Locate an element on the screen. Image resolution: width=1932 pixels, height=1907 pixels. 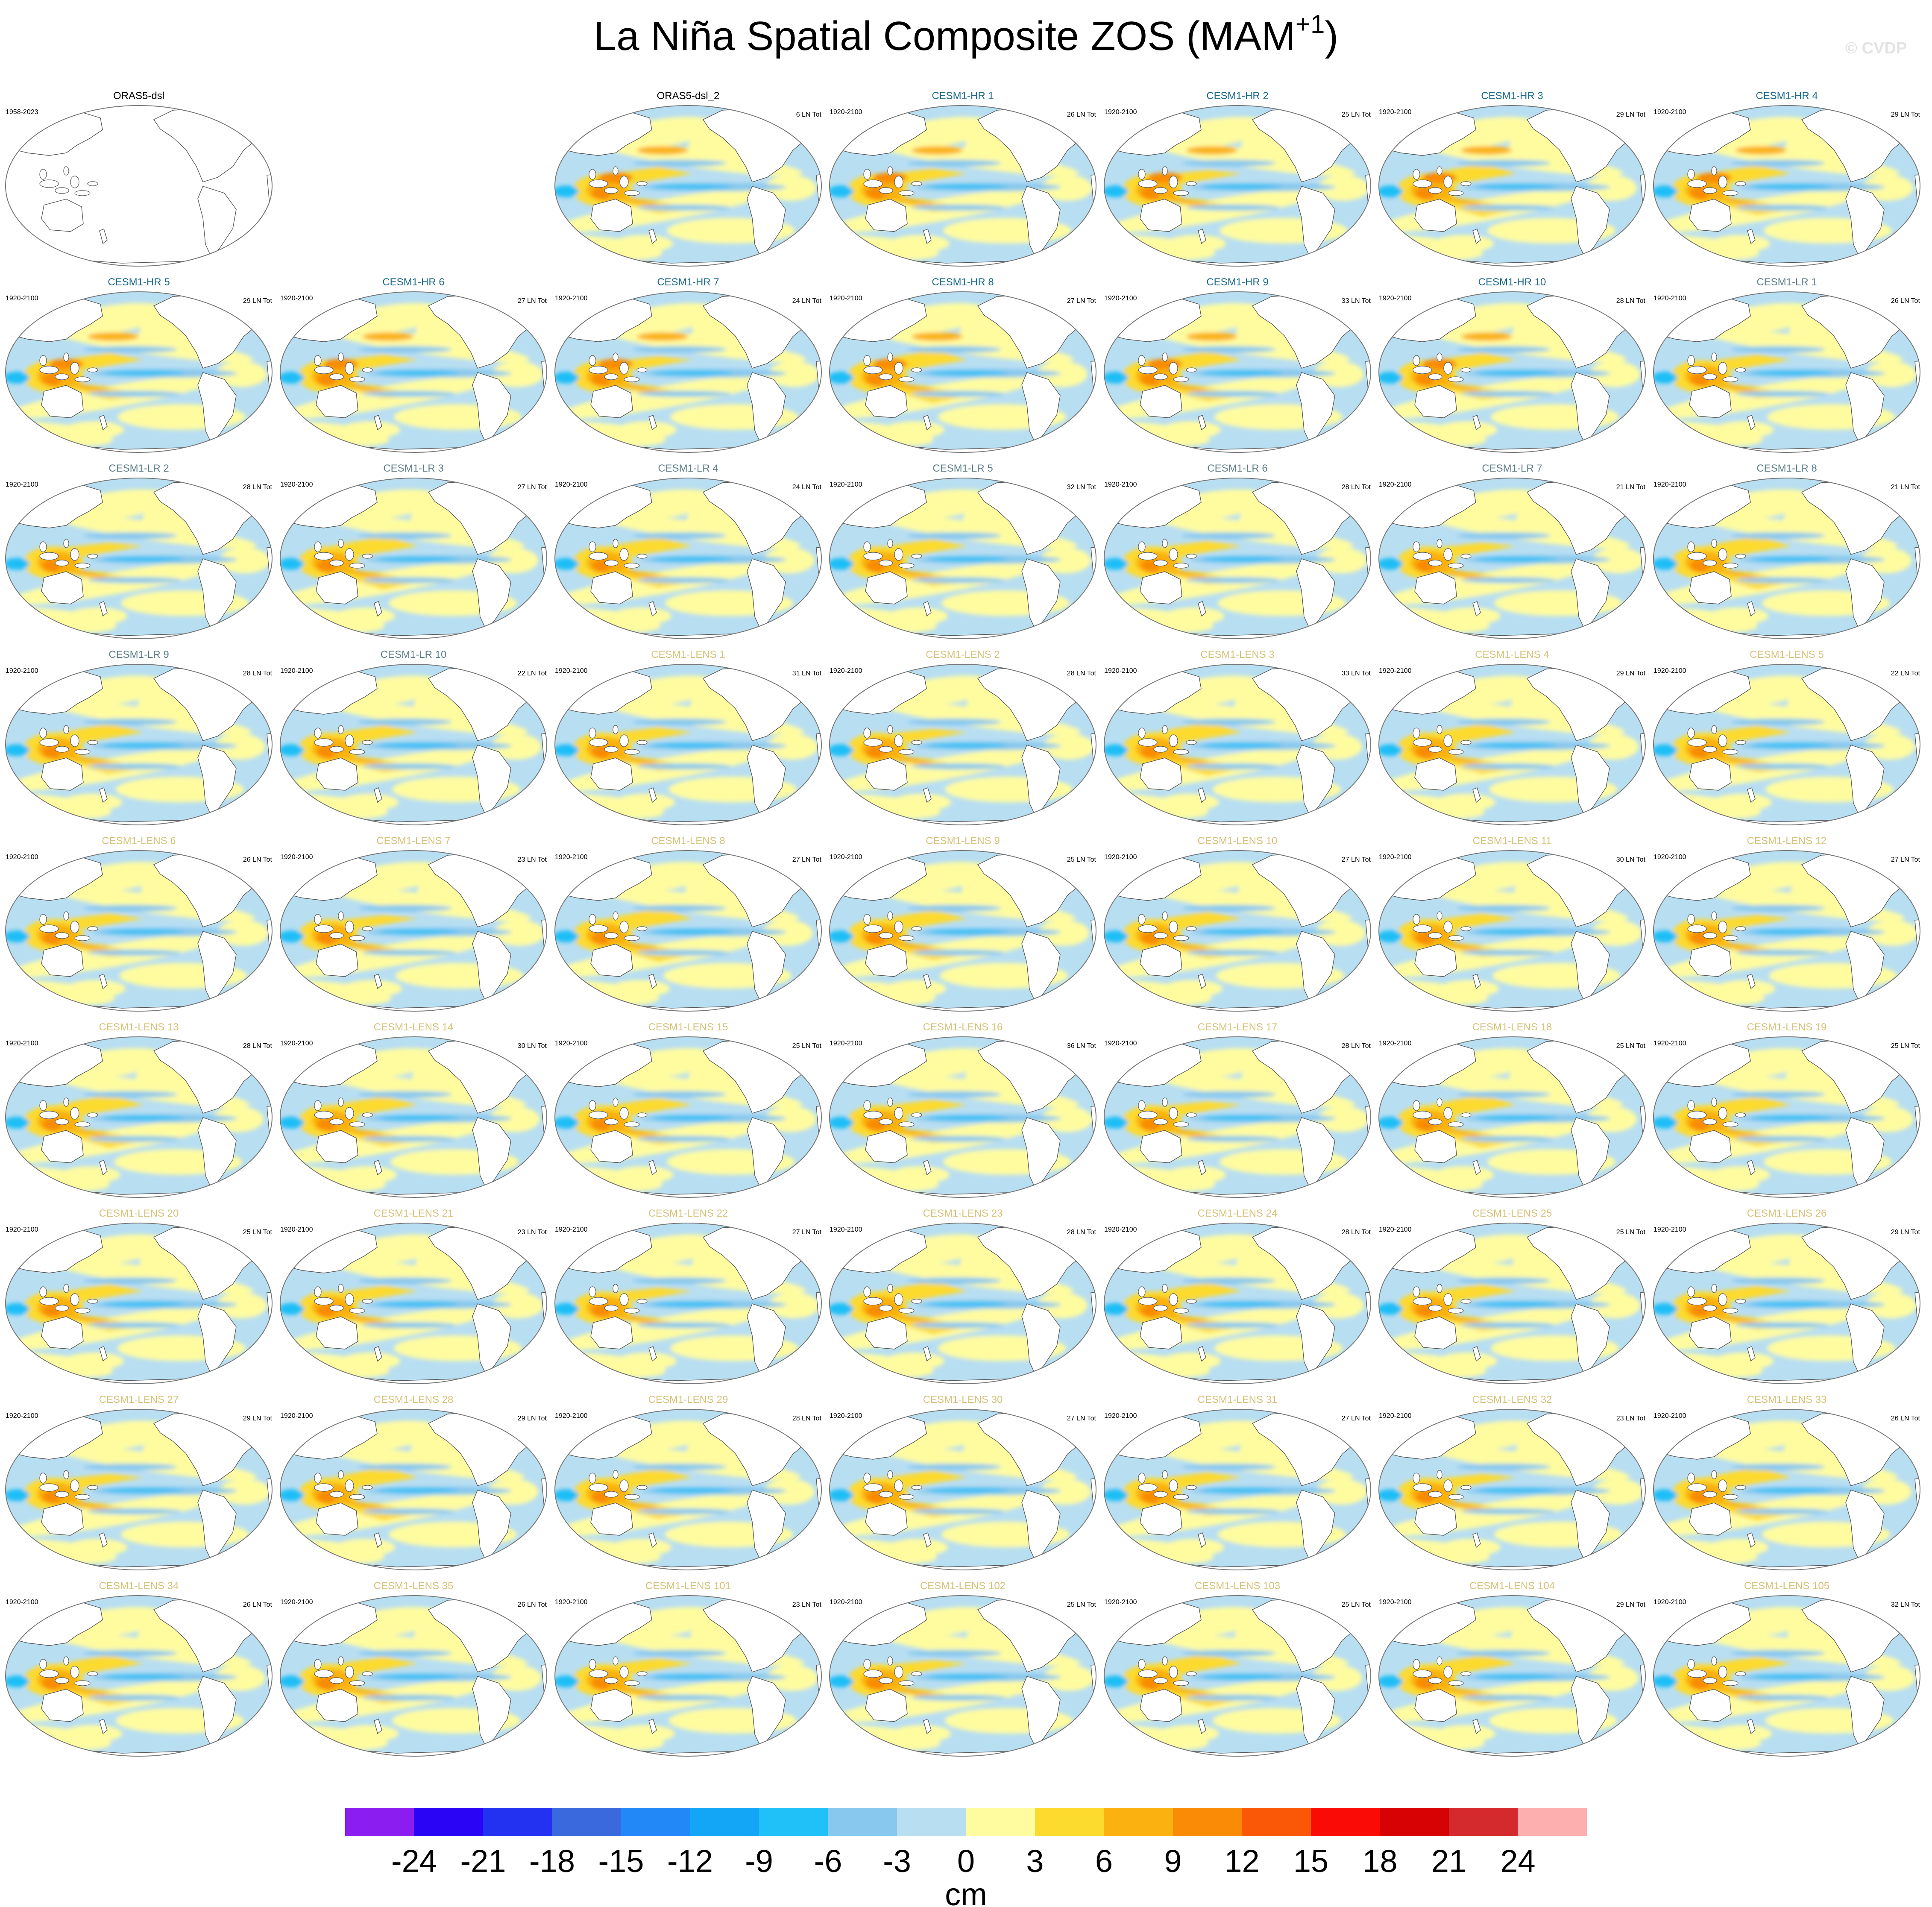
panel-title: CESM1-LENS 27 is located at coordinates (139, 1400).